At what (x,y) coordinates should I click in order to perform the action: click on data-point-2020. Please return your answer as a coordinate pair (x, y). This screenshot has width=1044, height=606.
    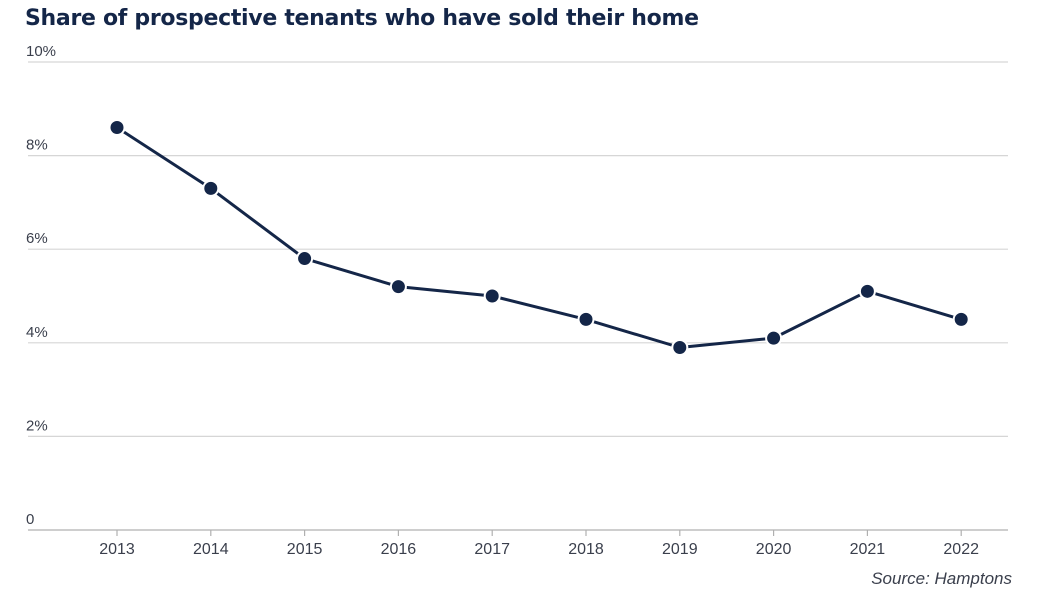
    Looking at the image, I should click on (774, 338).